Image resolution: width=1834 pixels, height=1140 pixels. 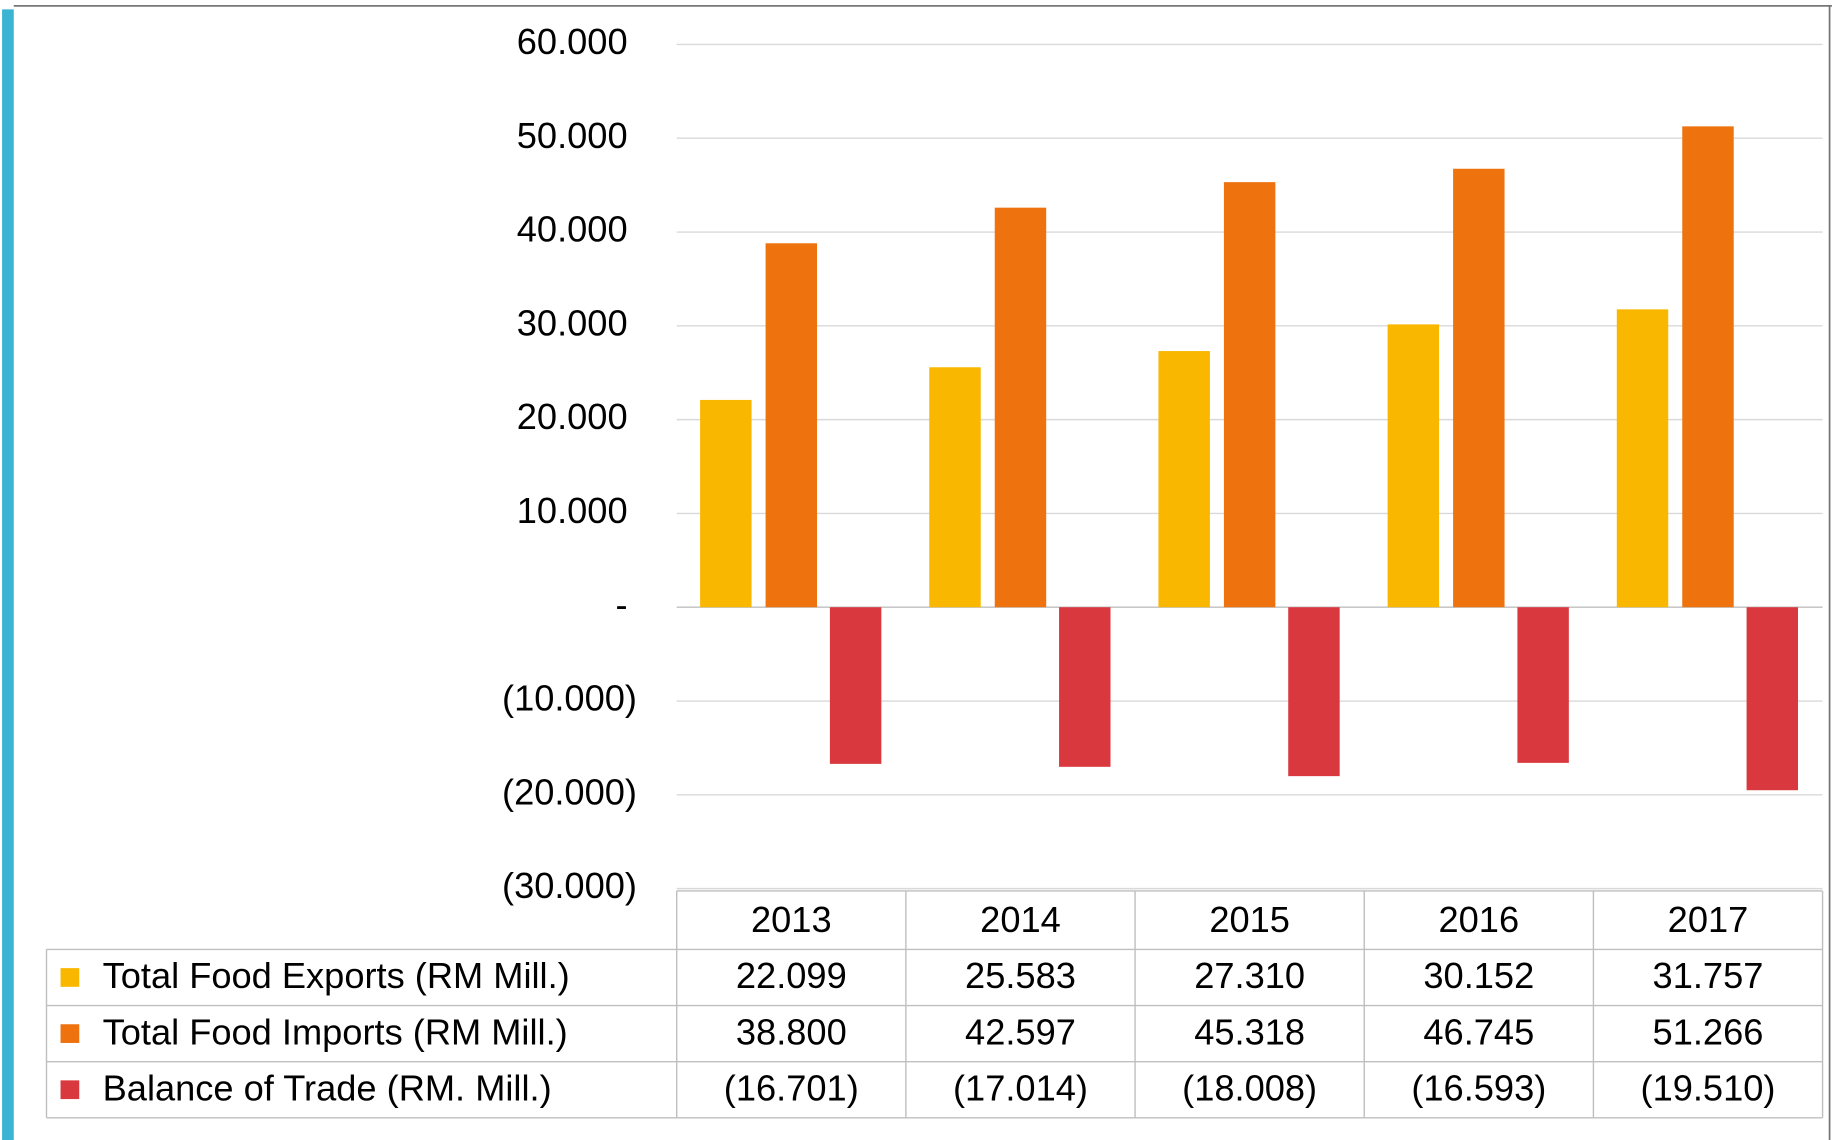 I want to click on y-tick-label: (10.000), so click(x=569, y=698).